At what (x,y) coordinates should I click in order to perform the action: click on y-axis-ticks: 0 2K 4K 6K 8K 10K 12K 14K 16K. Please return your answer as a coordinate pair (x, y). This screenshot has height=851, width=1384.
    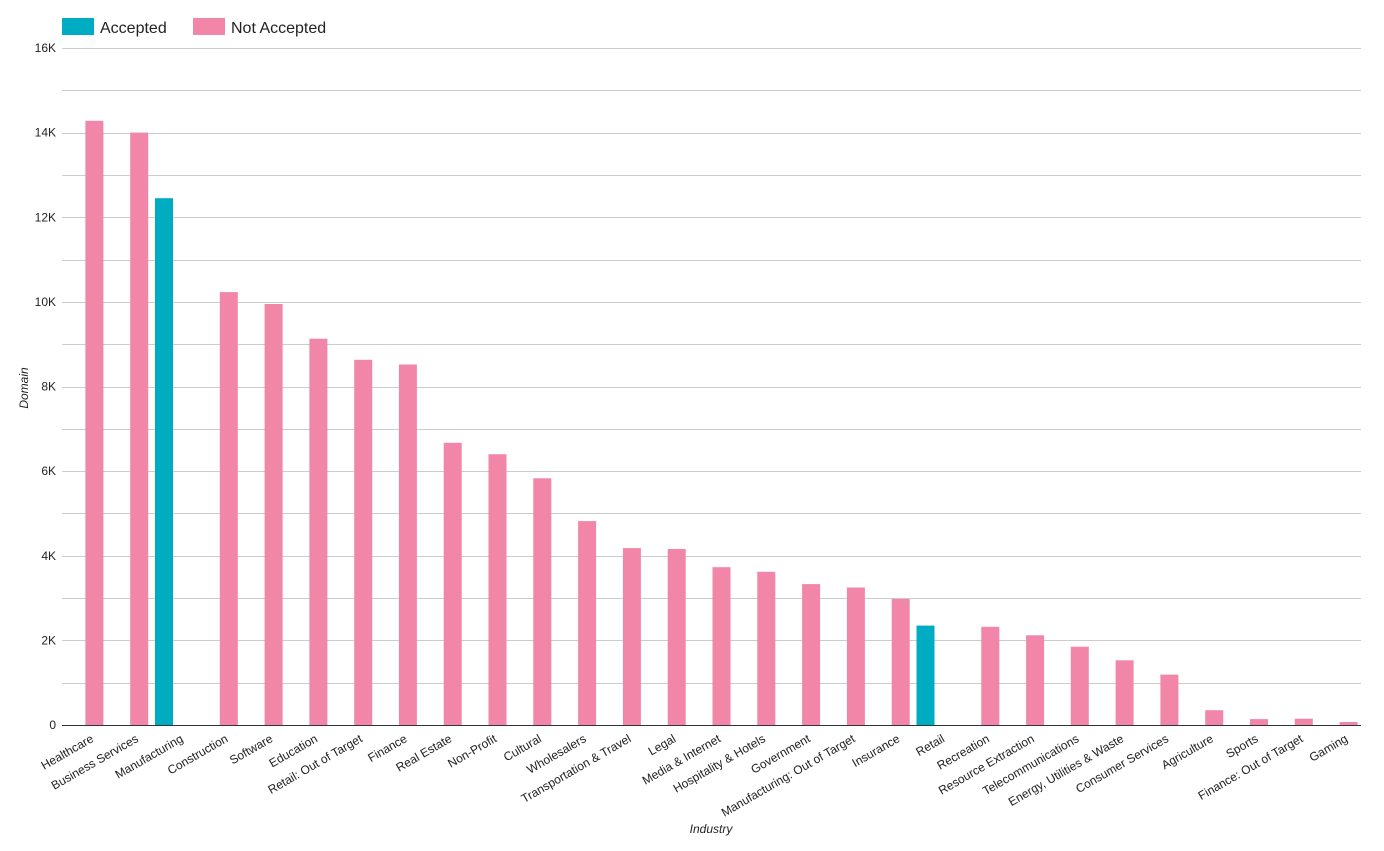
    Looking at the image, I should click on (46, 386).